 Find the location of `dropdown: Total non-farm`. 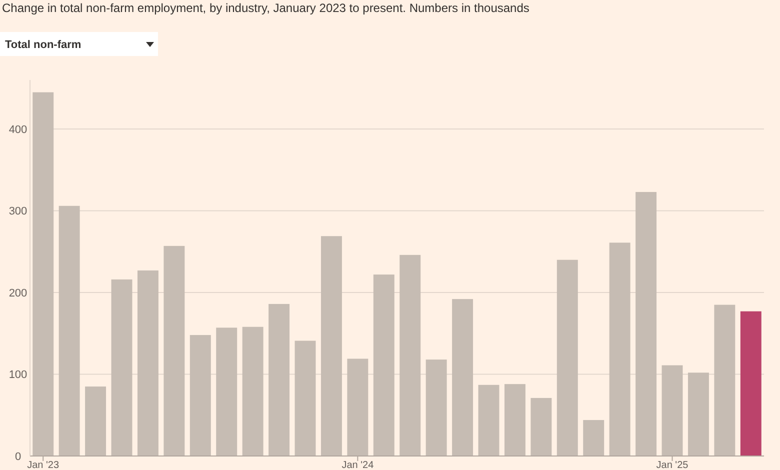

dropdown: Total non-farm is located at coordinates (79, 44).